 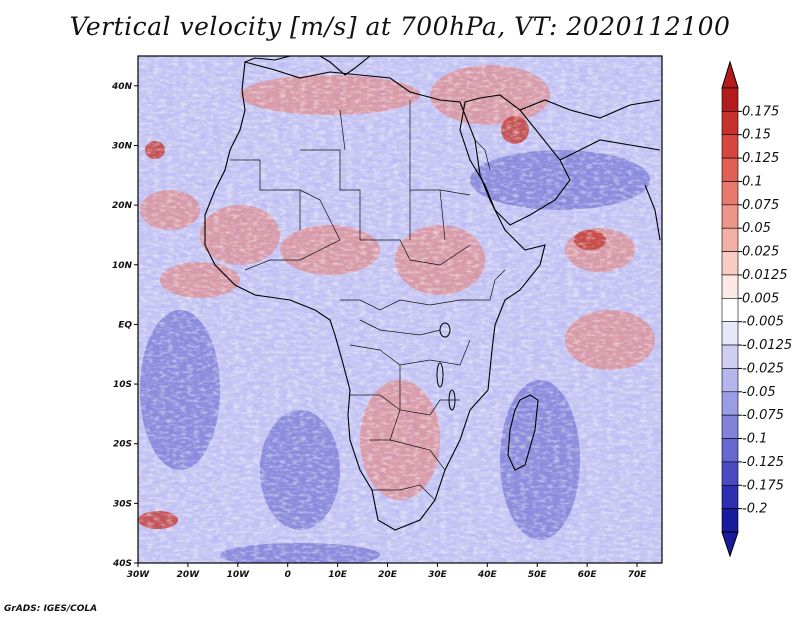 What do you see at coordinates (760, 298) in the screenshot?
I see `colorbar-label: 0.005` at bounding box center [760, 298].